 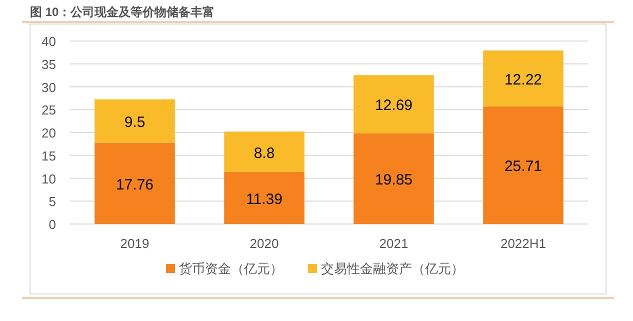 I want to click on data-label: 25.71, so click(x=523, y=167).